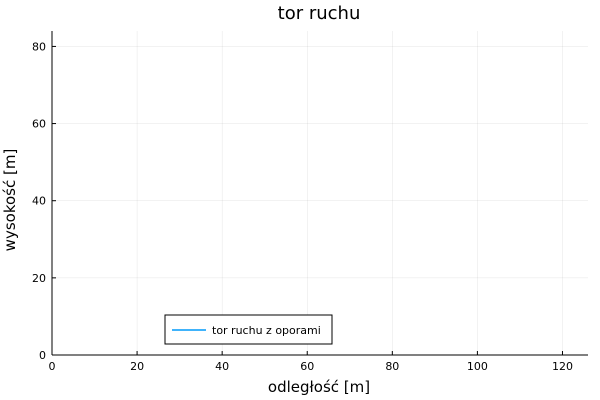 This screenshot has height=400, width=600. I want to click on x-tick-labels: 0 20 40 60 80 100 120, so click(311, 366).